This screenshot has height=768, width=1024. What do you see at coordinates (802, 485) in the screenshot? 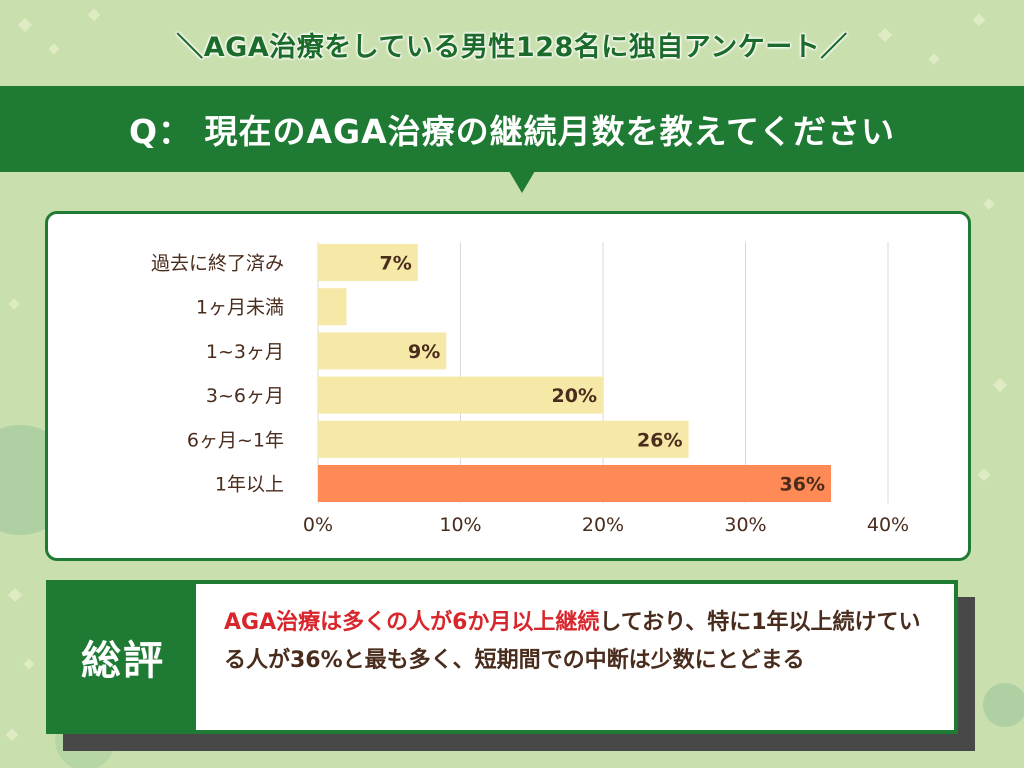
I see `value-label: 36%` at bounding box center [802, 485].